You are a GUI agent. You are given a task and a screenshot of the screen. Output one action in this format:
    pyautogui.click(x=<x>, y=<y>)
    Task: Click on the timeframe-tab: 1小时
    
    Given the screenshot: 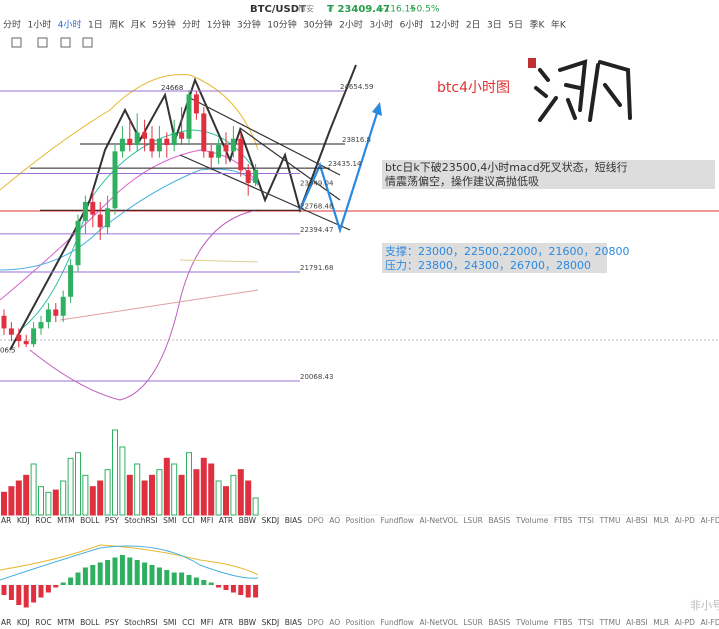 What is the action you would take?
    pyautogui.click(x=40, y=25)
    